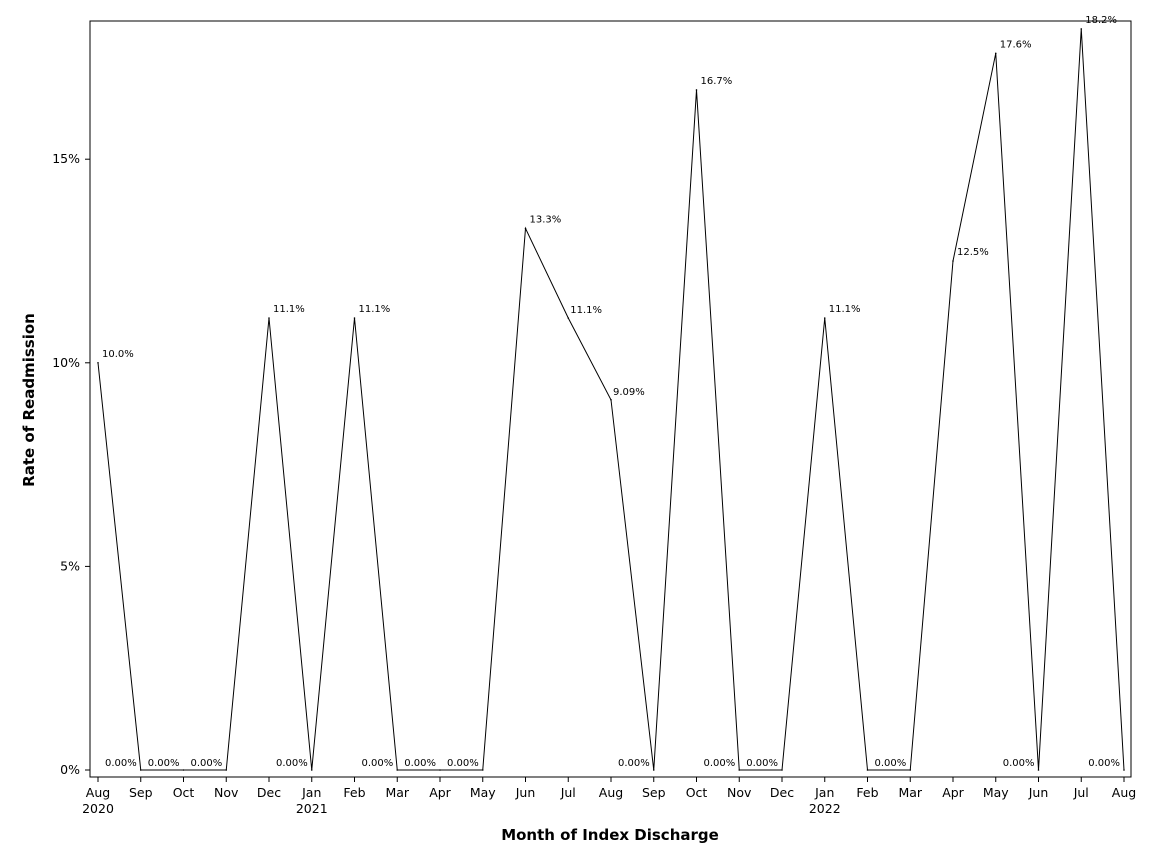 The width and height of the screenshot is (1152, 864). What do you see at coordinates (825, 808) in the screenshot?
I see `x-year-label: 2022` at bounding box center [825, 808].